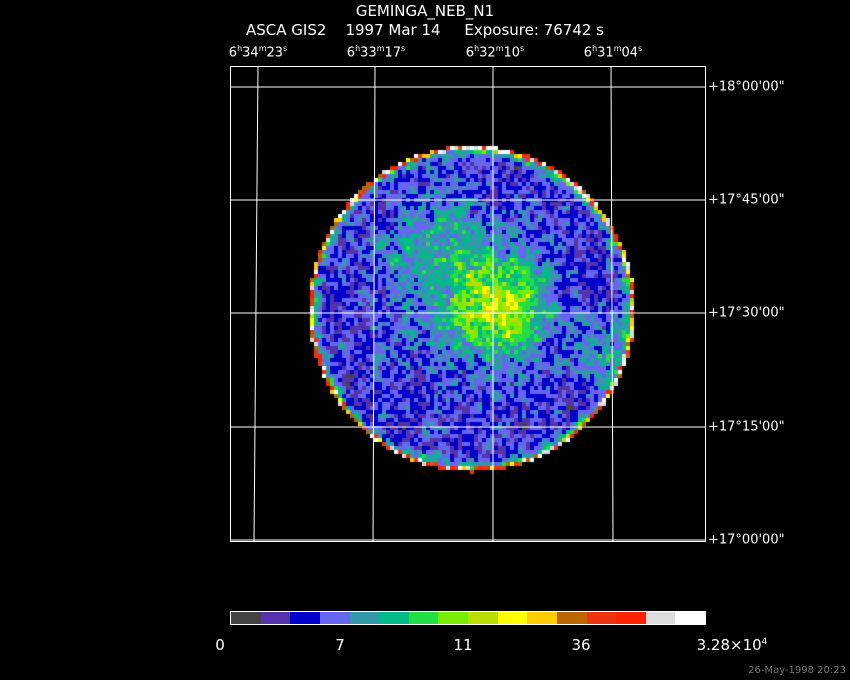  Describe the element at coordinates (797, 670) in the screenshot. I see `timestamp: 26-May-1998 20:23` at that location.